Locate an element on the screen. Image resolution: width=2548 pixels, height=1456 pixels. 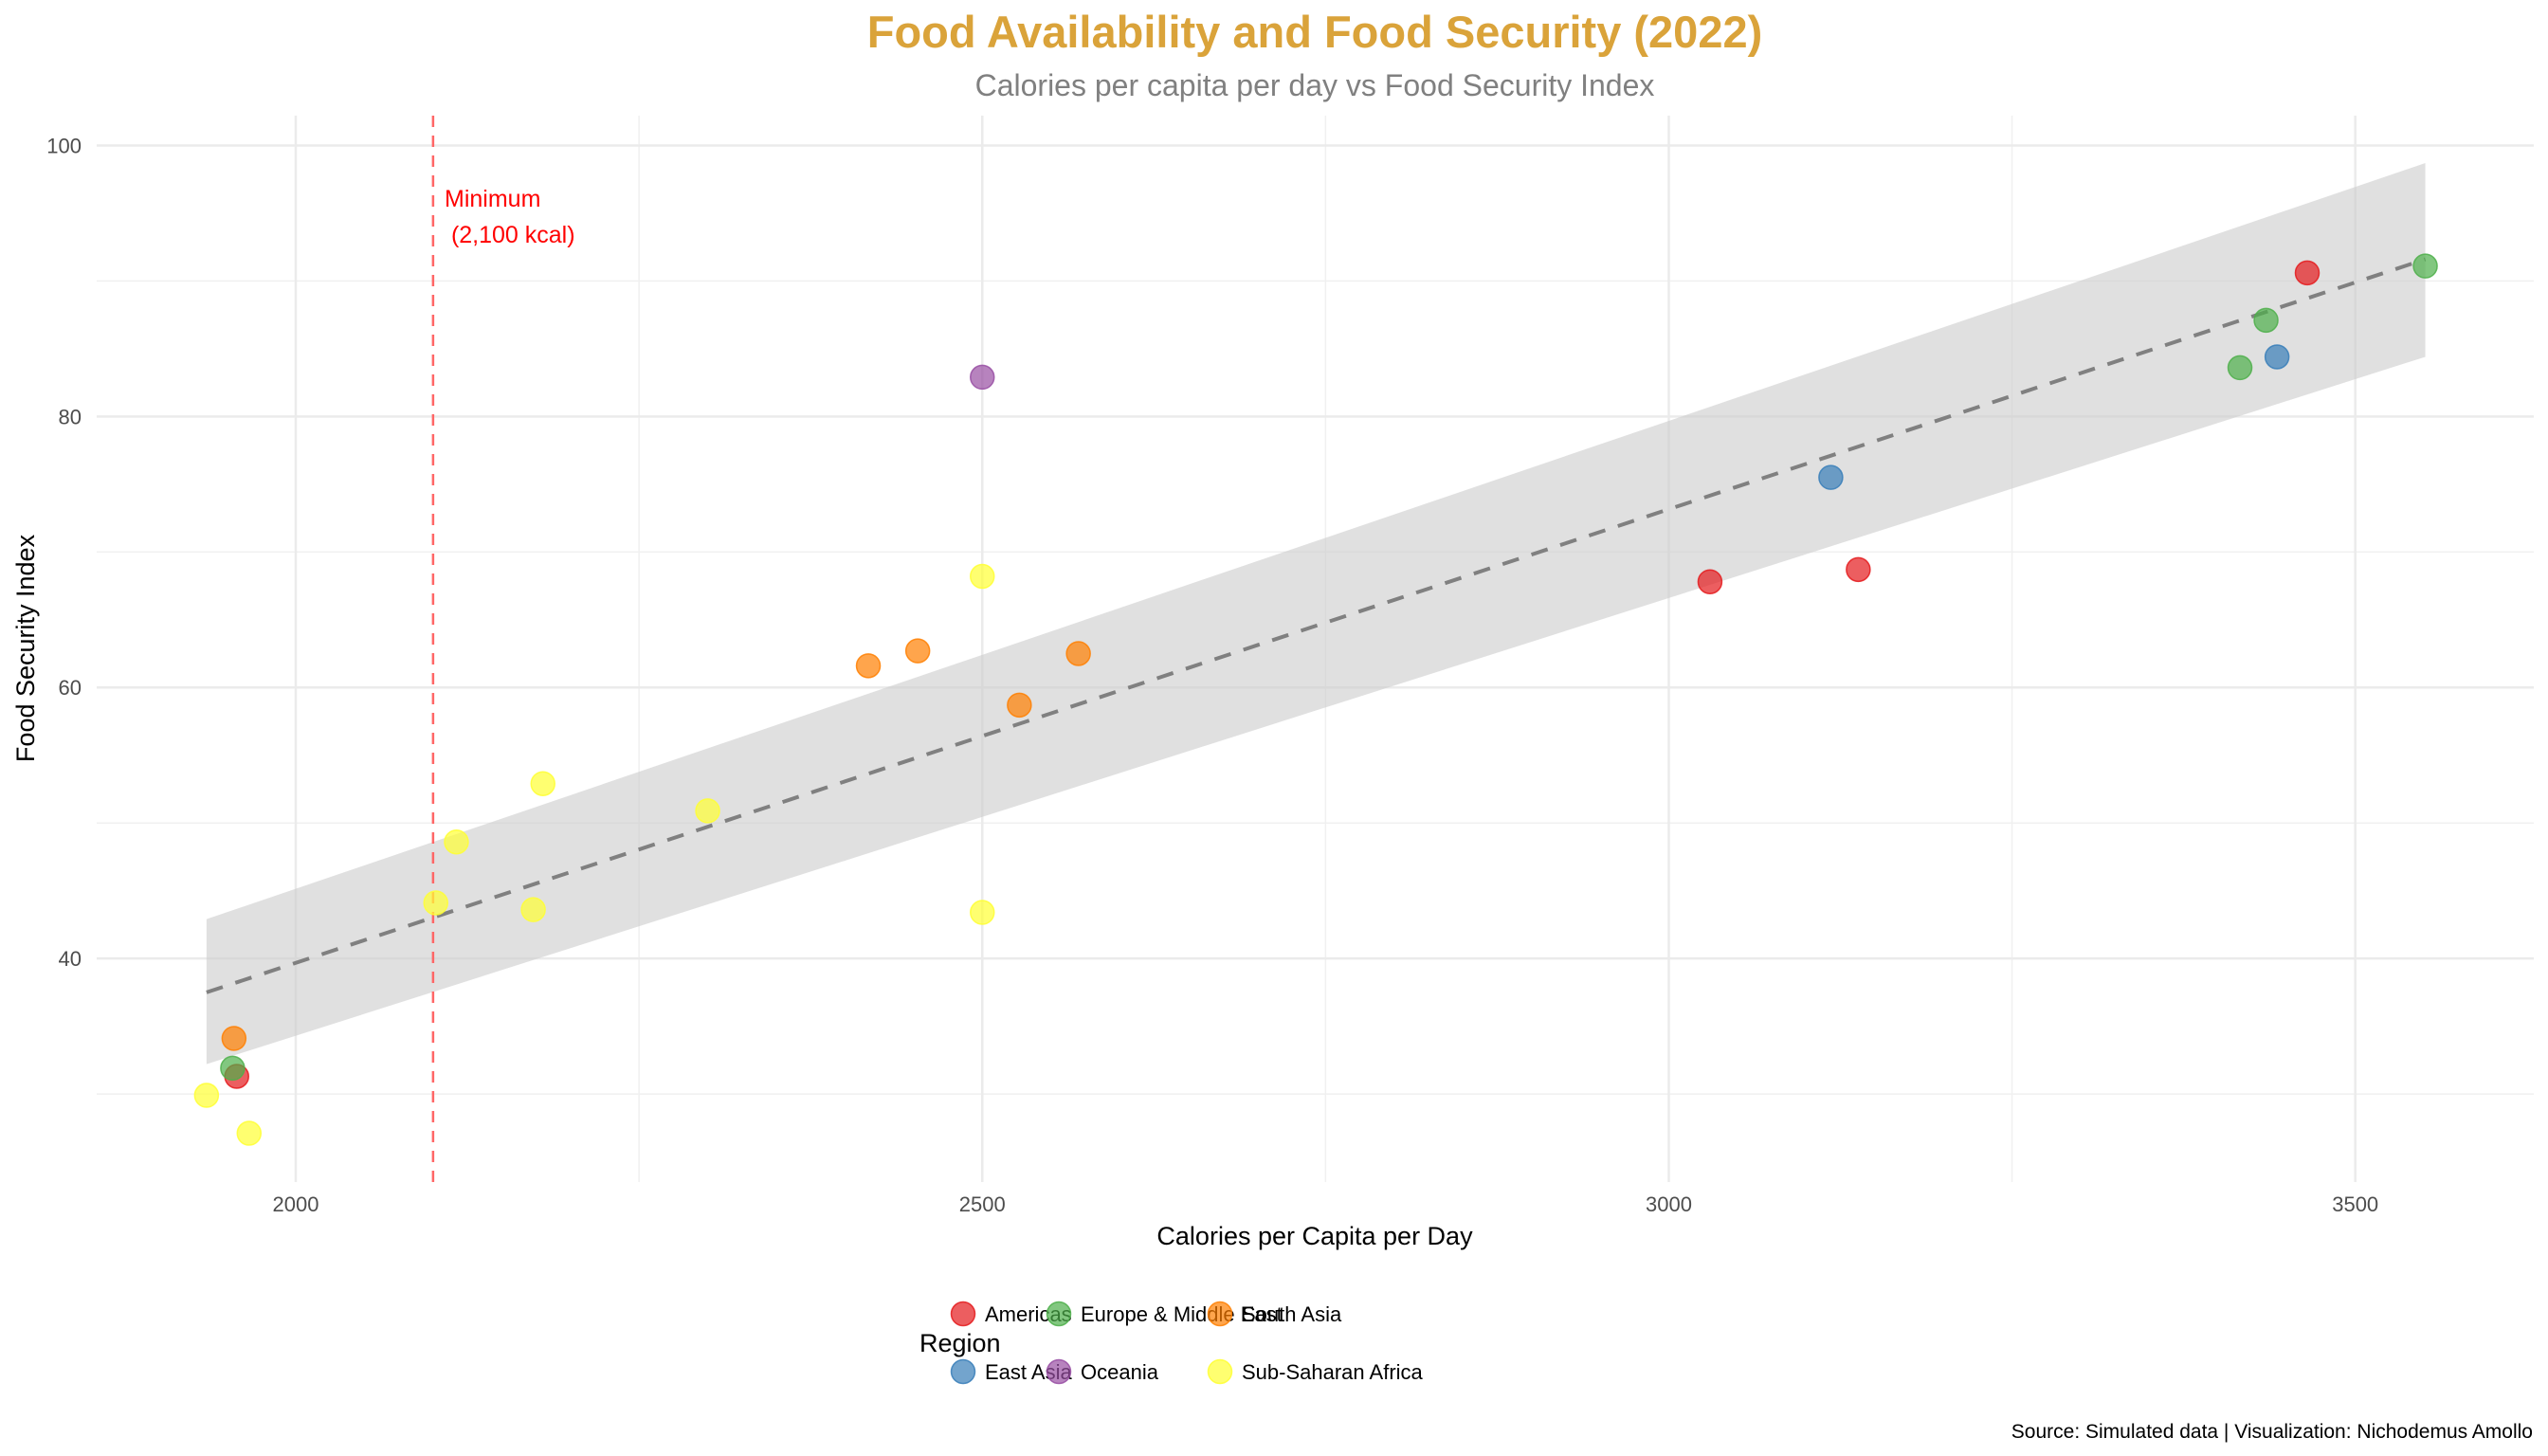
x-axis-title: Calories per Capita per Day is located at coordinates (1314, 1236).